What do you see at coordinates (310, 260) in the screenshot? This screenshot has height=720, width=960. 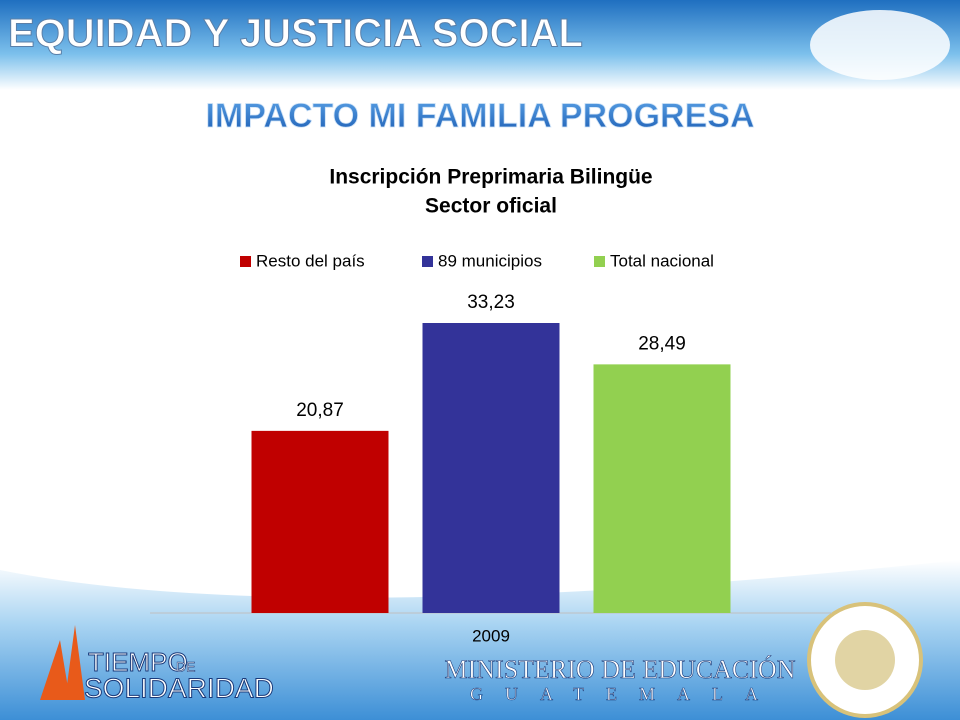 I see `legend-label: Resto del país` at bounding box center [310, 260].